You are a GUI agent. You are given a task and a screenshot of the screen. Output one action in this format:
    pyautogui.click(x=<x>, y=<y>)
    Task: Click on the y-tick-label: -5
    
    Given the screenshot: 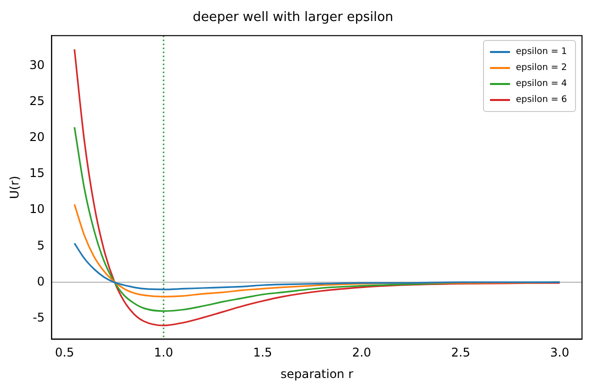 What is the action you would take?
    pyautogui.click(x=38, y=317)
    